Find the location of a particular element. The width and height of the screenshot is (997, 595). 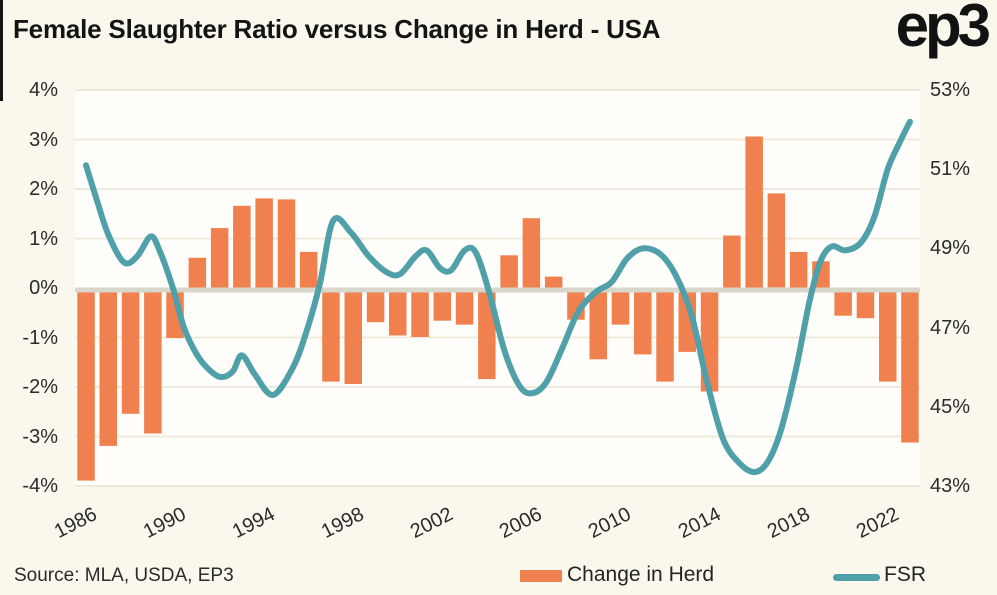

bar-2021 is located at coordinates (865, 305).